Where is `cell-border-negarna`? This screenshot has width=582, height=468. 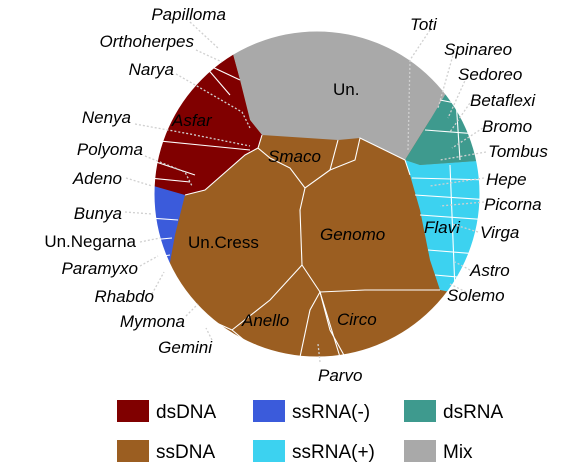 cell-border-negarna is located at coordinates (163, 239).